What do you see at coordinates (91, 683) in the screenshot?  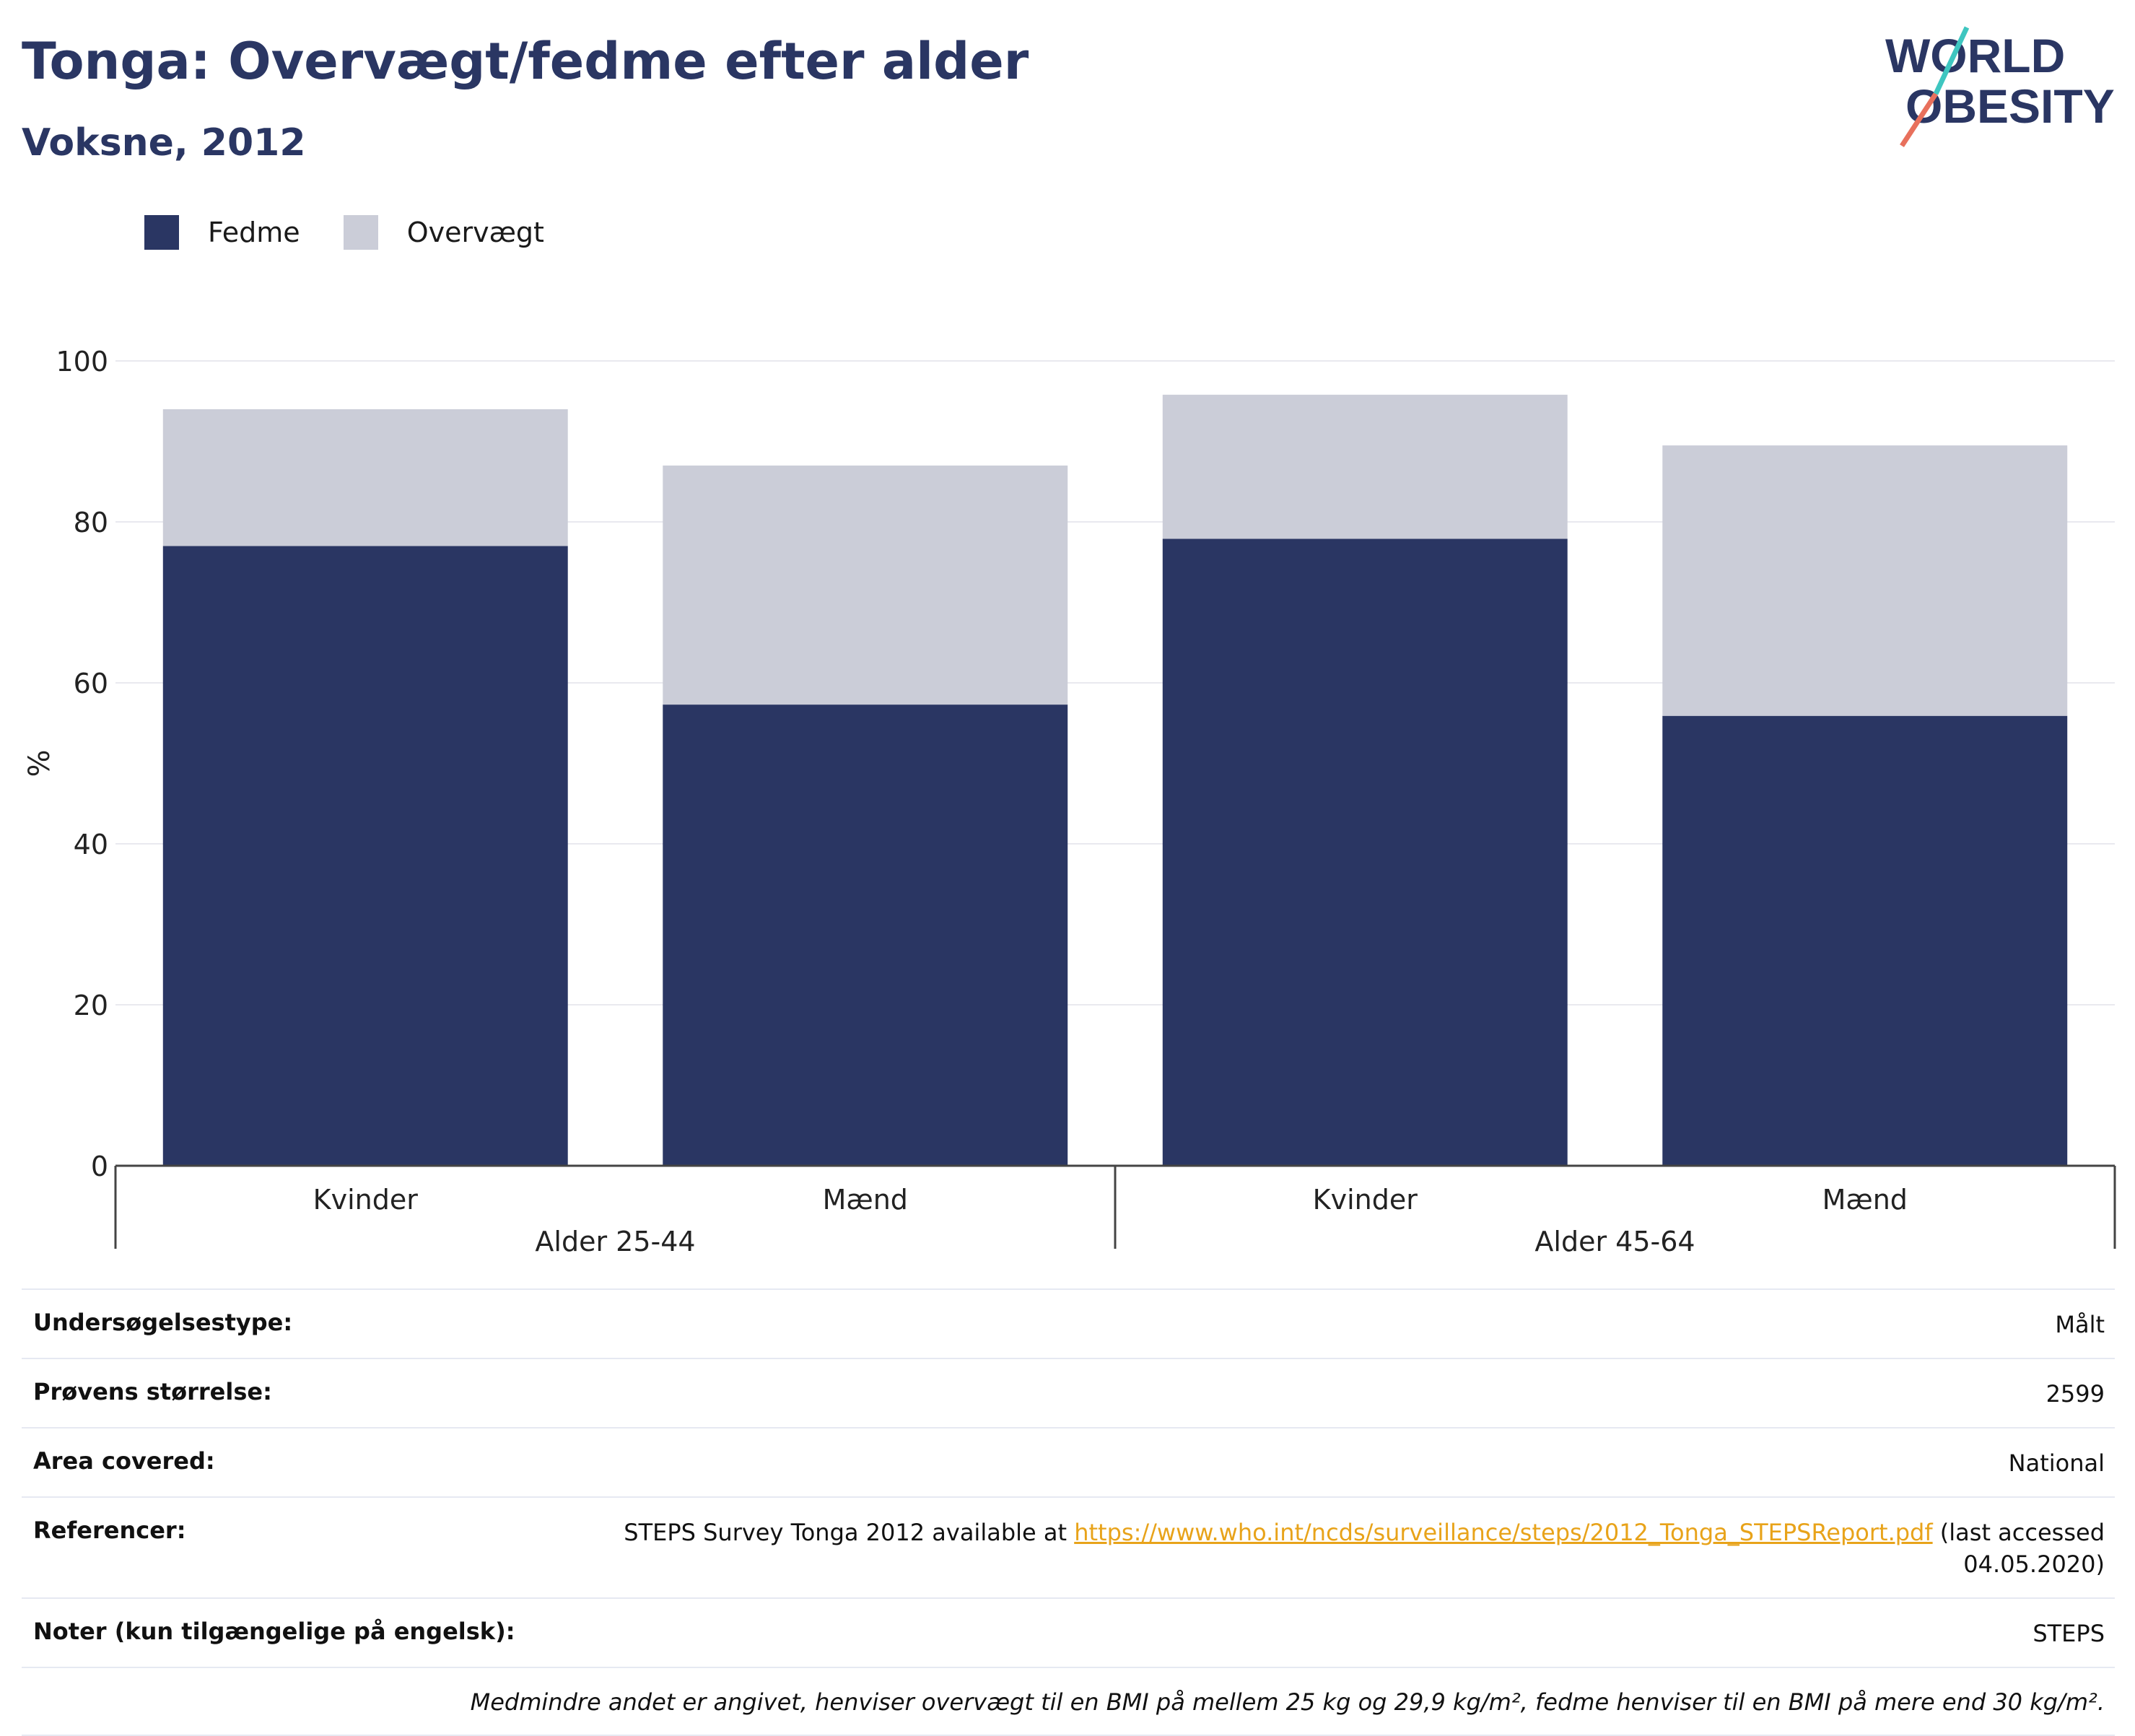 I see `y-tick-label: 60` at bounding box center [91, 683].